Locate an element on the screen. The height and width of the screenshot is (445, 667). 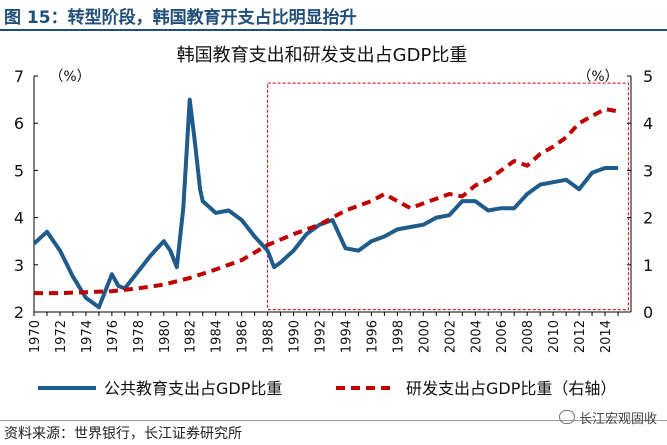
y-right-tick-label: 0 is located at coordinates (648, 312).